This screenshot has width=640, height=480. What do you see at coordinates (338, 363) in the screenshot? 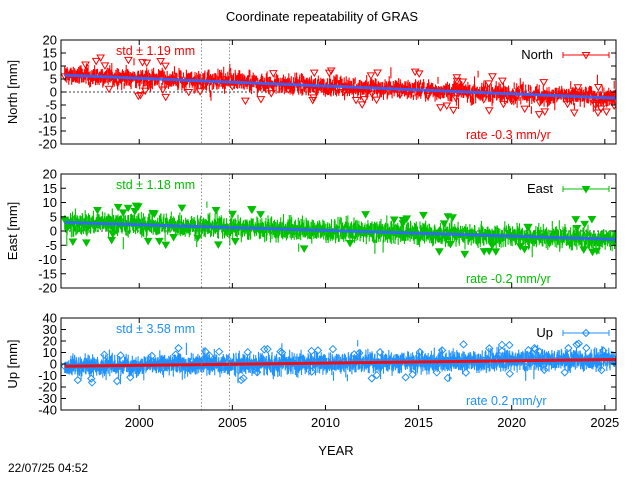
I see `up-plot-area` at bounding box center [338, 363].